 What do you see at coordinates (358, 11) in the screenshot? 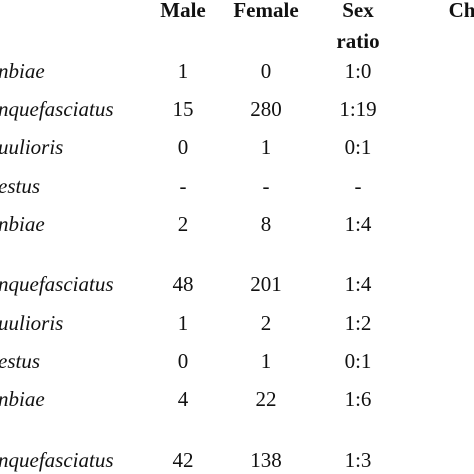
I see `header-cell: Sex` at bounding box center [358, 11].